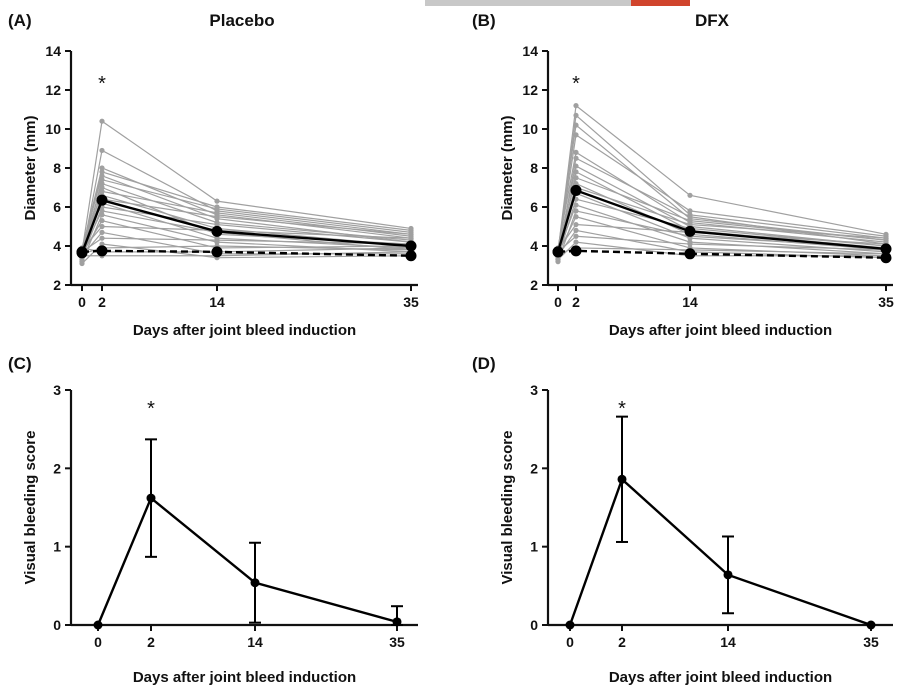 This screenshot has width=897, height=688. What do you see at coordinates (57, 207) in the screenshot?
I see `y-tick-label: 6` at bounding box center [57, 207].